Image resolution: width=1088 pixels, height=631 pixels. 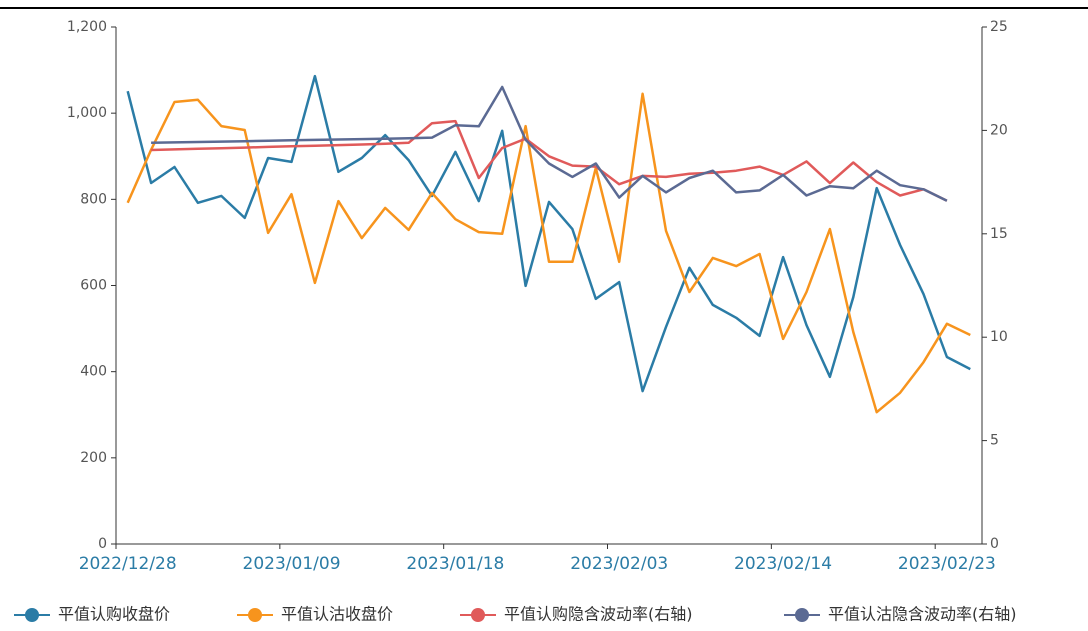 What do you see at coordinates (102, 544) in the screenshot?
I see `y-tick-label: 0` at bounding box center [102, 544].